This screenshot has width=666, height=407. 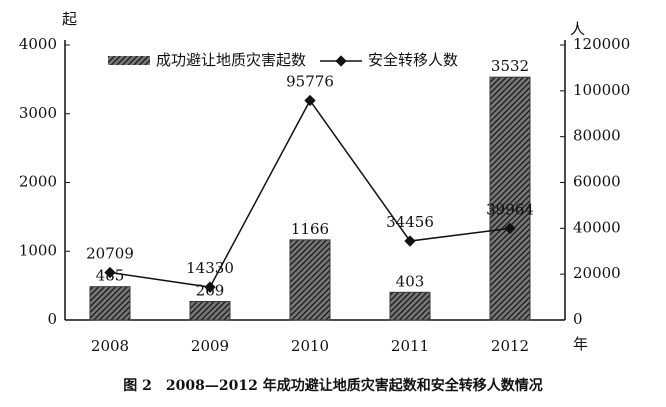 I want to click on y-tick-label: 0, so click(x=52, y=319).